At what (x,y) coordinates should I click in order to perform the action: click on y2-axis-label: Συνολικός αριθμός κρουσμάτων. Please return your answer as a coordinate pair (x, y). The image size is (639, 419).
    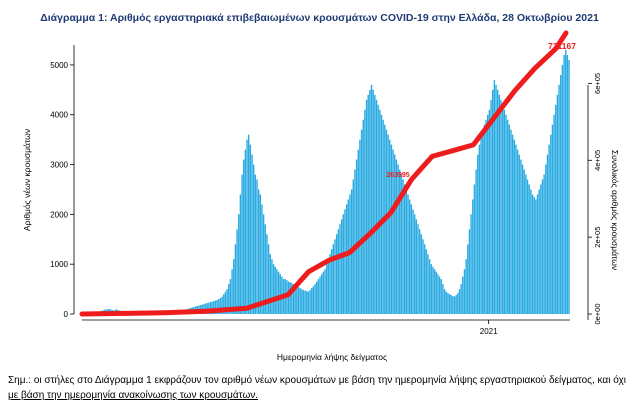
    Looking at the image, I should click on (615, 210).